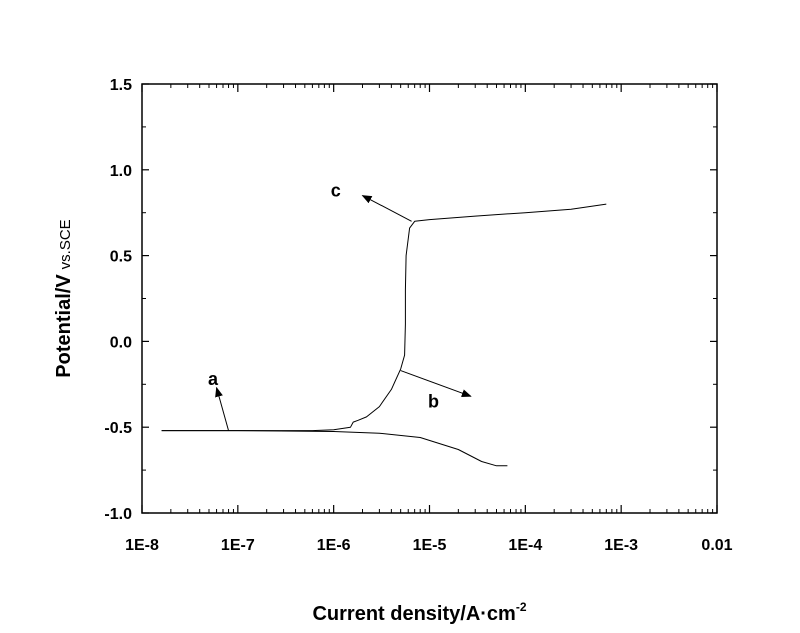 The image size is (800, 633). I want to click on y-axis-title: Potential/V vs.SCE, so click(64, 298).